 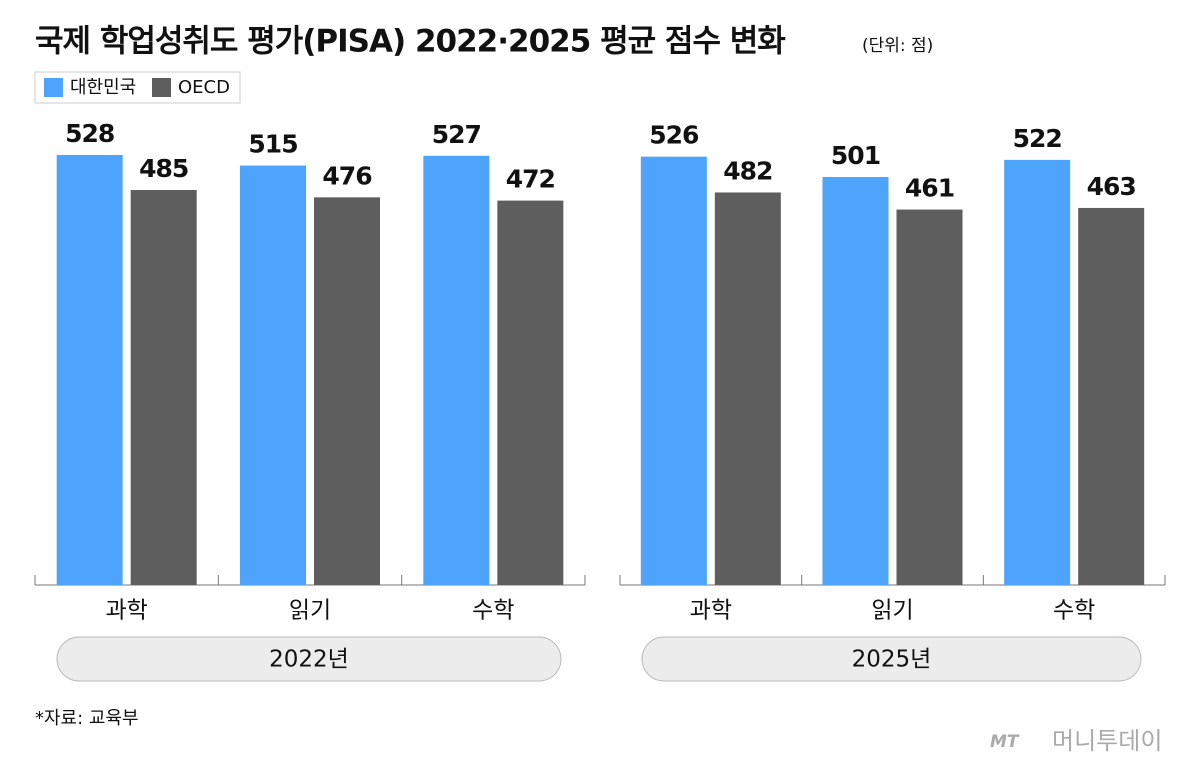 What do you see at coordinates (163, 168) in the screenshot?
I see `value-label: 485` at bounding box center [163, 168].